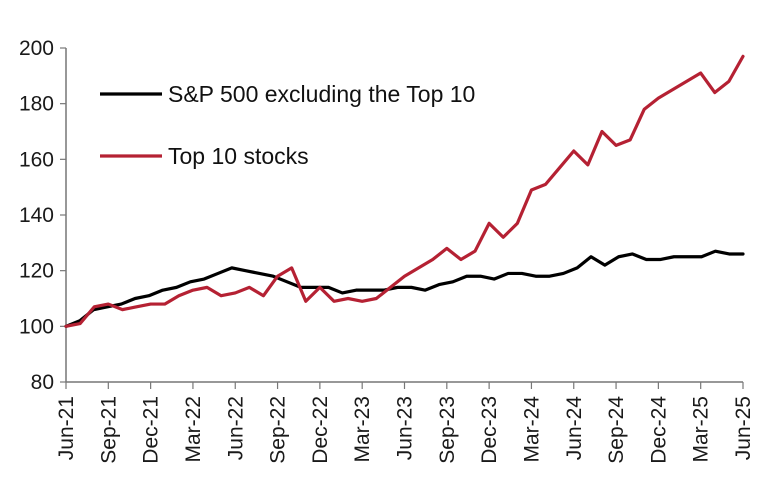 This screenshot has width=765, height=500. Describe the element at coordinates (108, 430) in the screenshot. I see `x-tick-label: Sep-21` at that location.